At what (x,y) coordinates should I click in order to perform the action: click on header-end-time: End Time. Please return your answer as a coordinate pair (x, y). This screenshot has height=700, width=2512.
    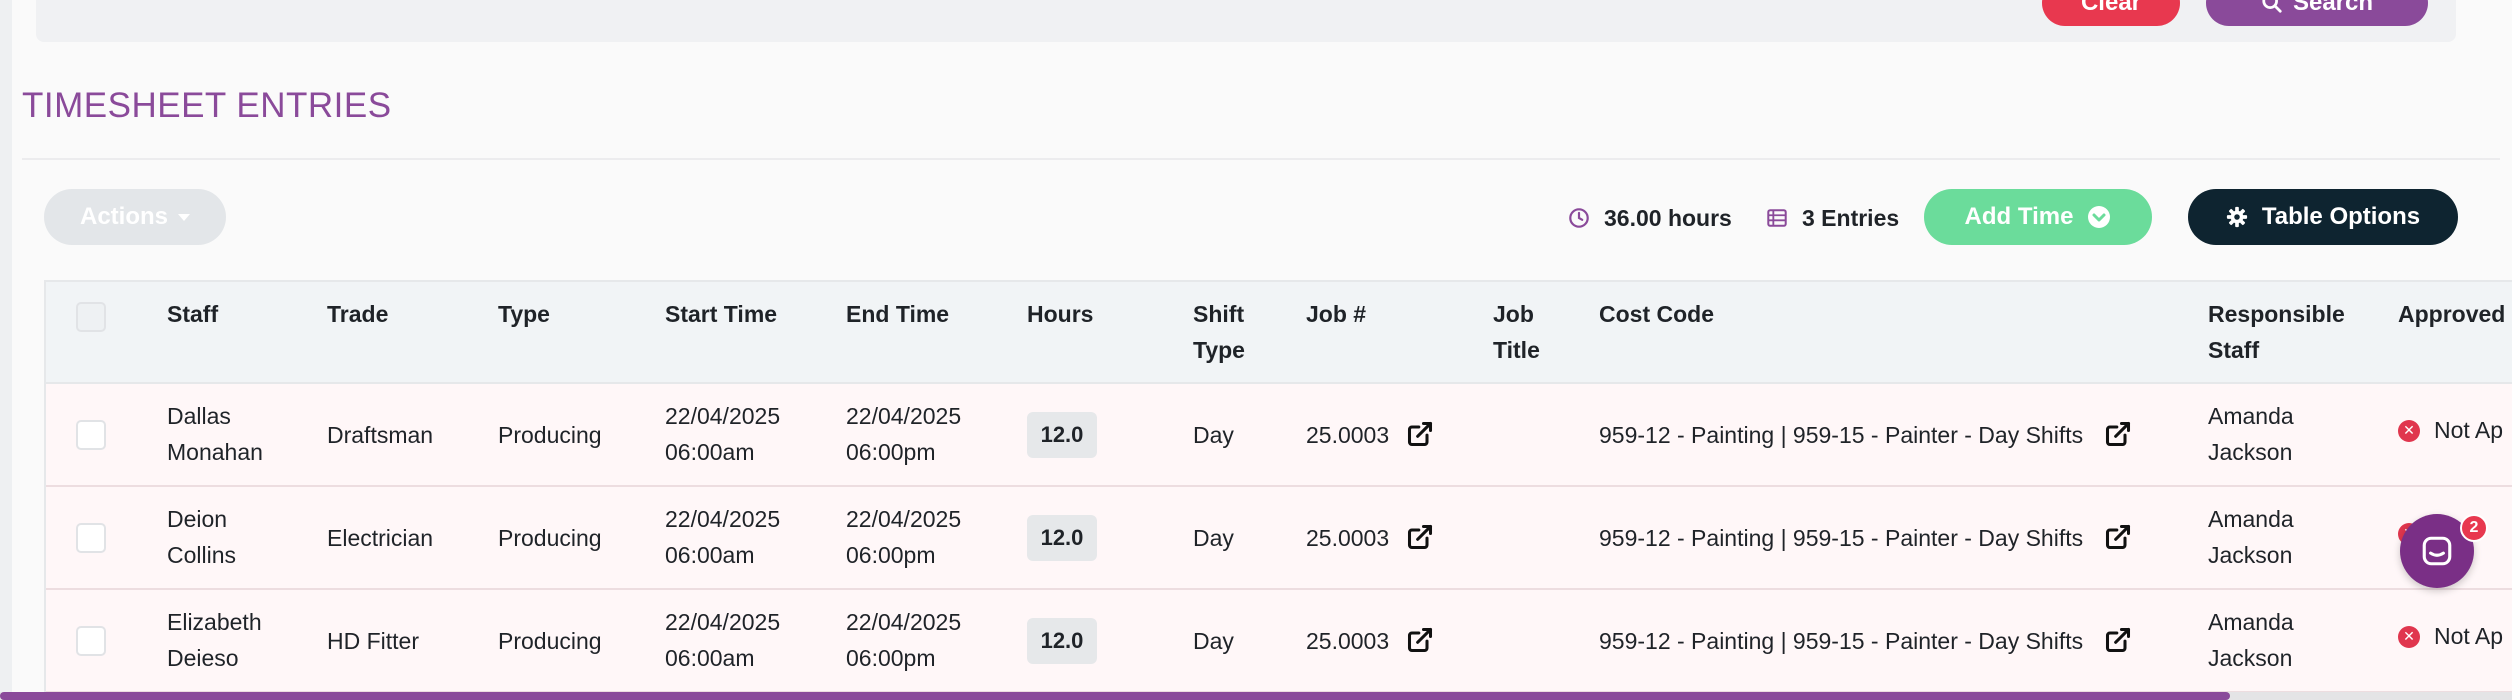
    Looking at the image, I should click on (898, 314).